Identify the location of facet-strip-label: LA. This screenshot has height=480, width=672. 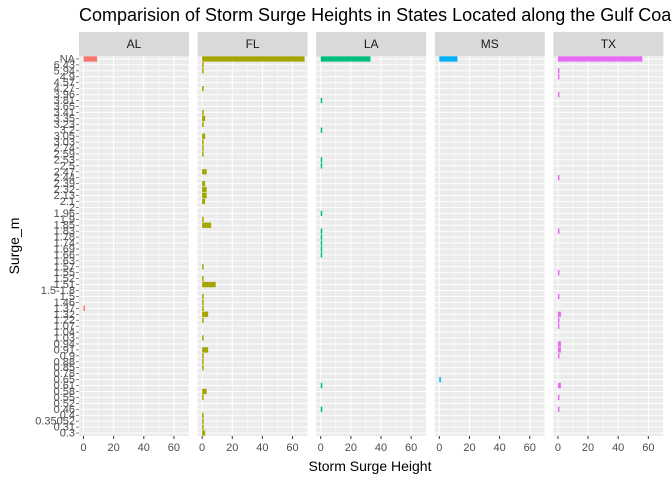
(371, 44).